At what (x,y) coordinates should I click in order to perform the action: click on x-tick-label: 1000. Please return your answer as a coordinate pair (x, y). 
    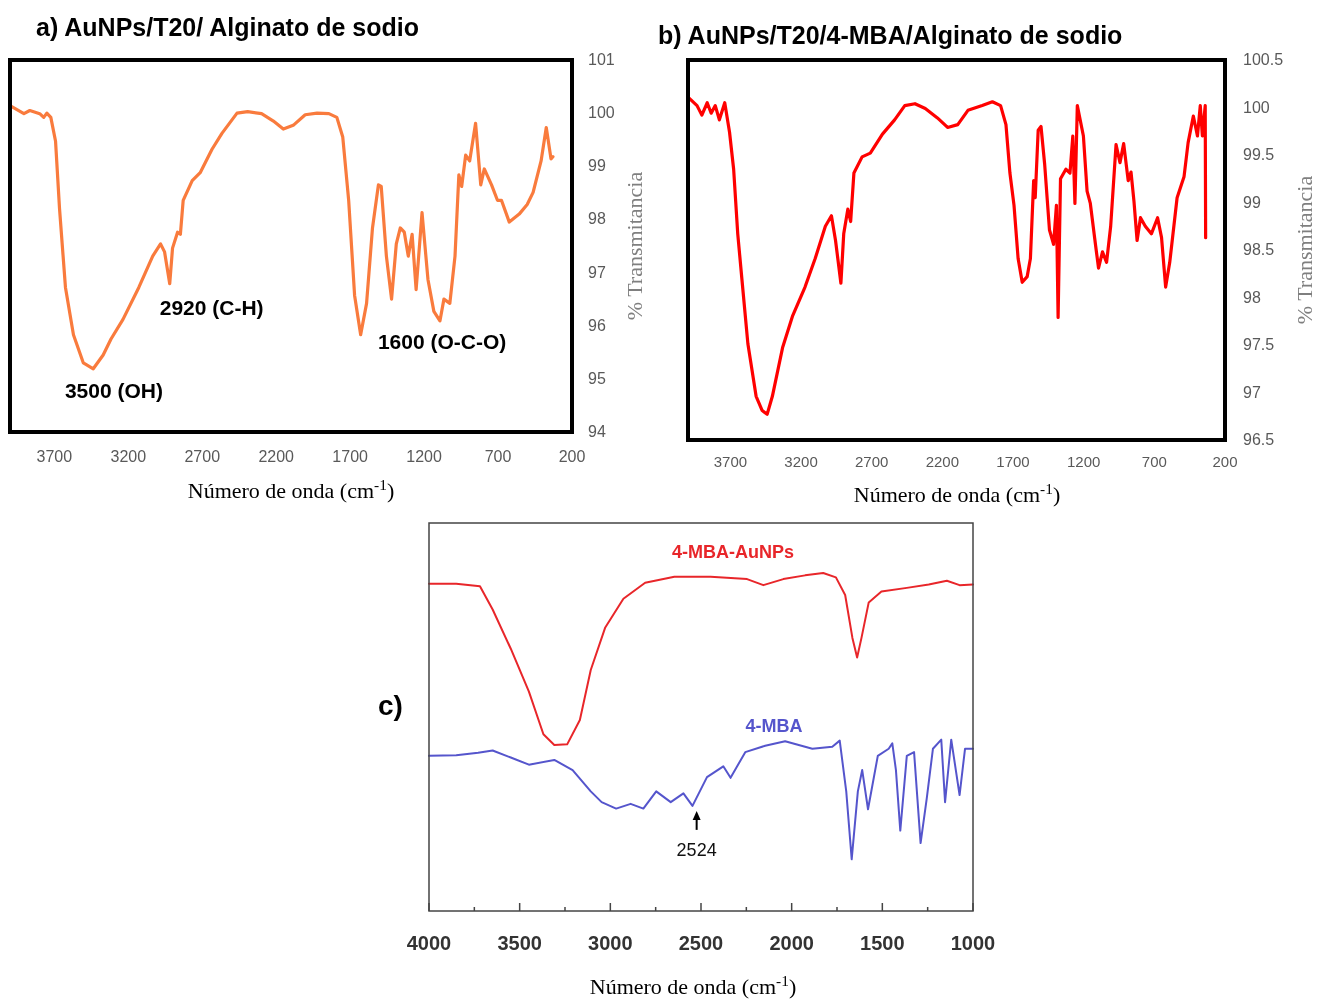
    Looking at the image, I should click on (973, 943).